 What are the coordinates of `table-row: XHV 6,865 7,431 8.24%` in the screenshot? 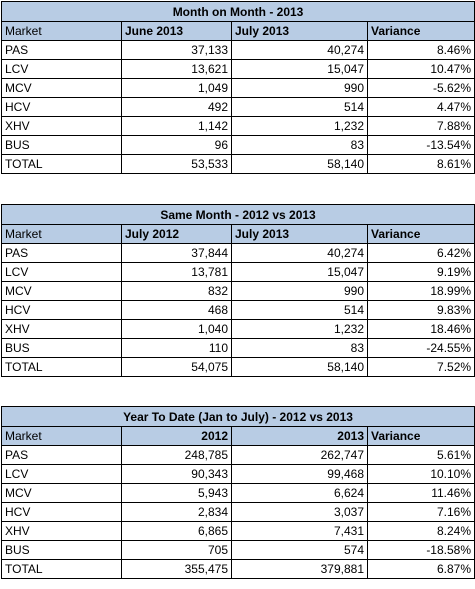 It's located at (238, 531).